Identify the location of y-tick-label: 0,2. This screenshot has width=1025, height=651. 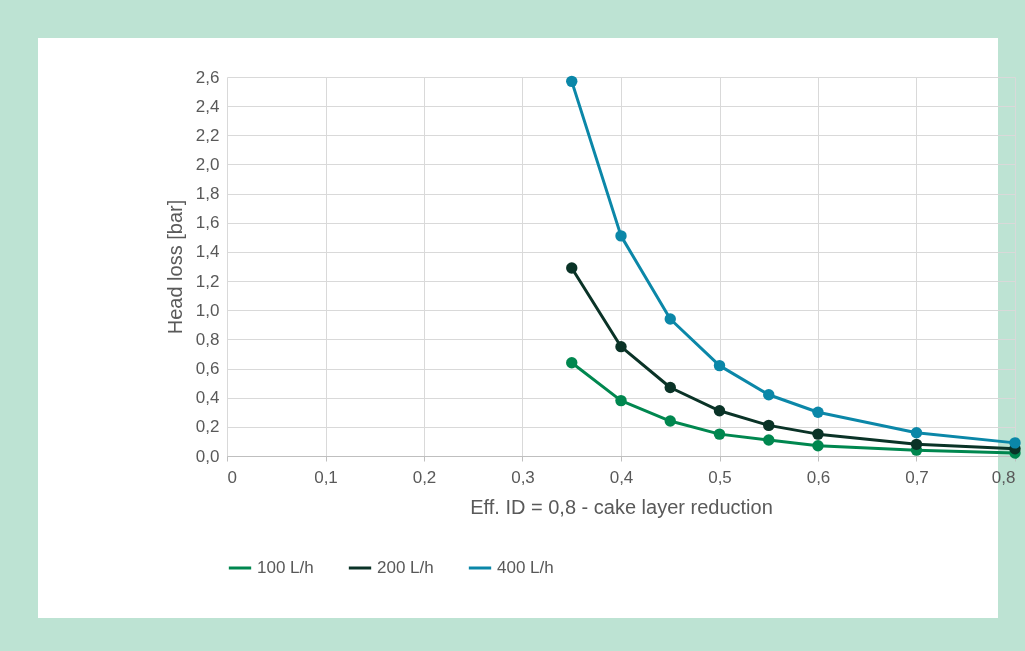
(207, 427).